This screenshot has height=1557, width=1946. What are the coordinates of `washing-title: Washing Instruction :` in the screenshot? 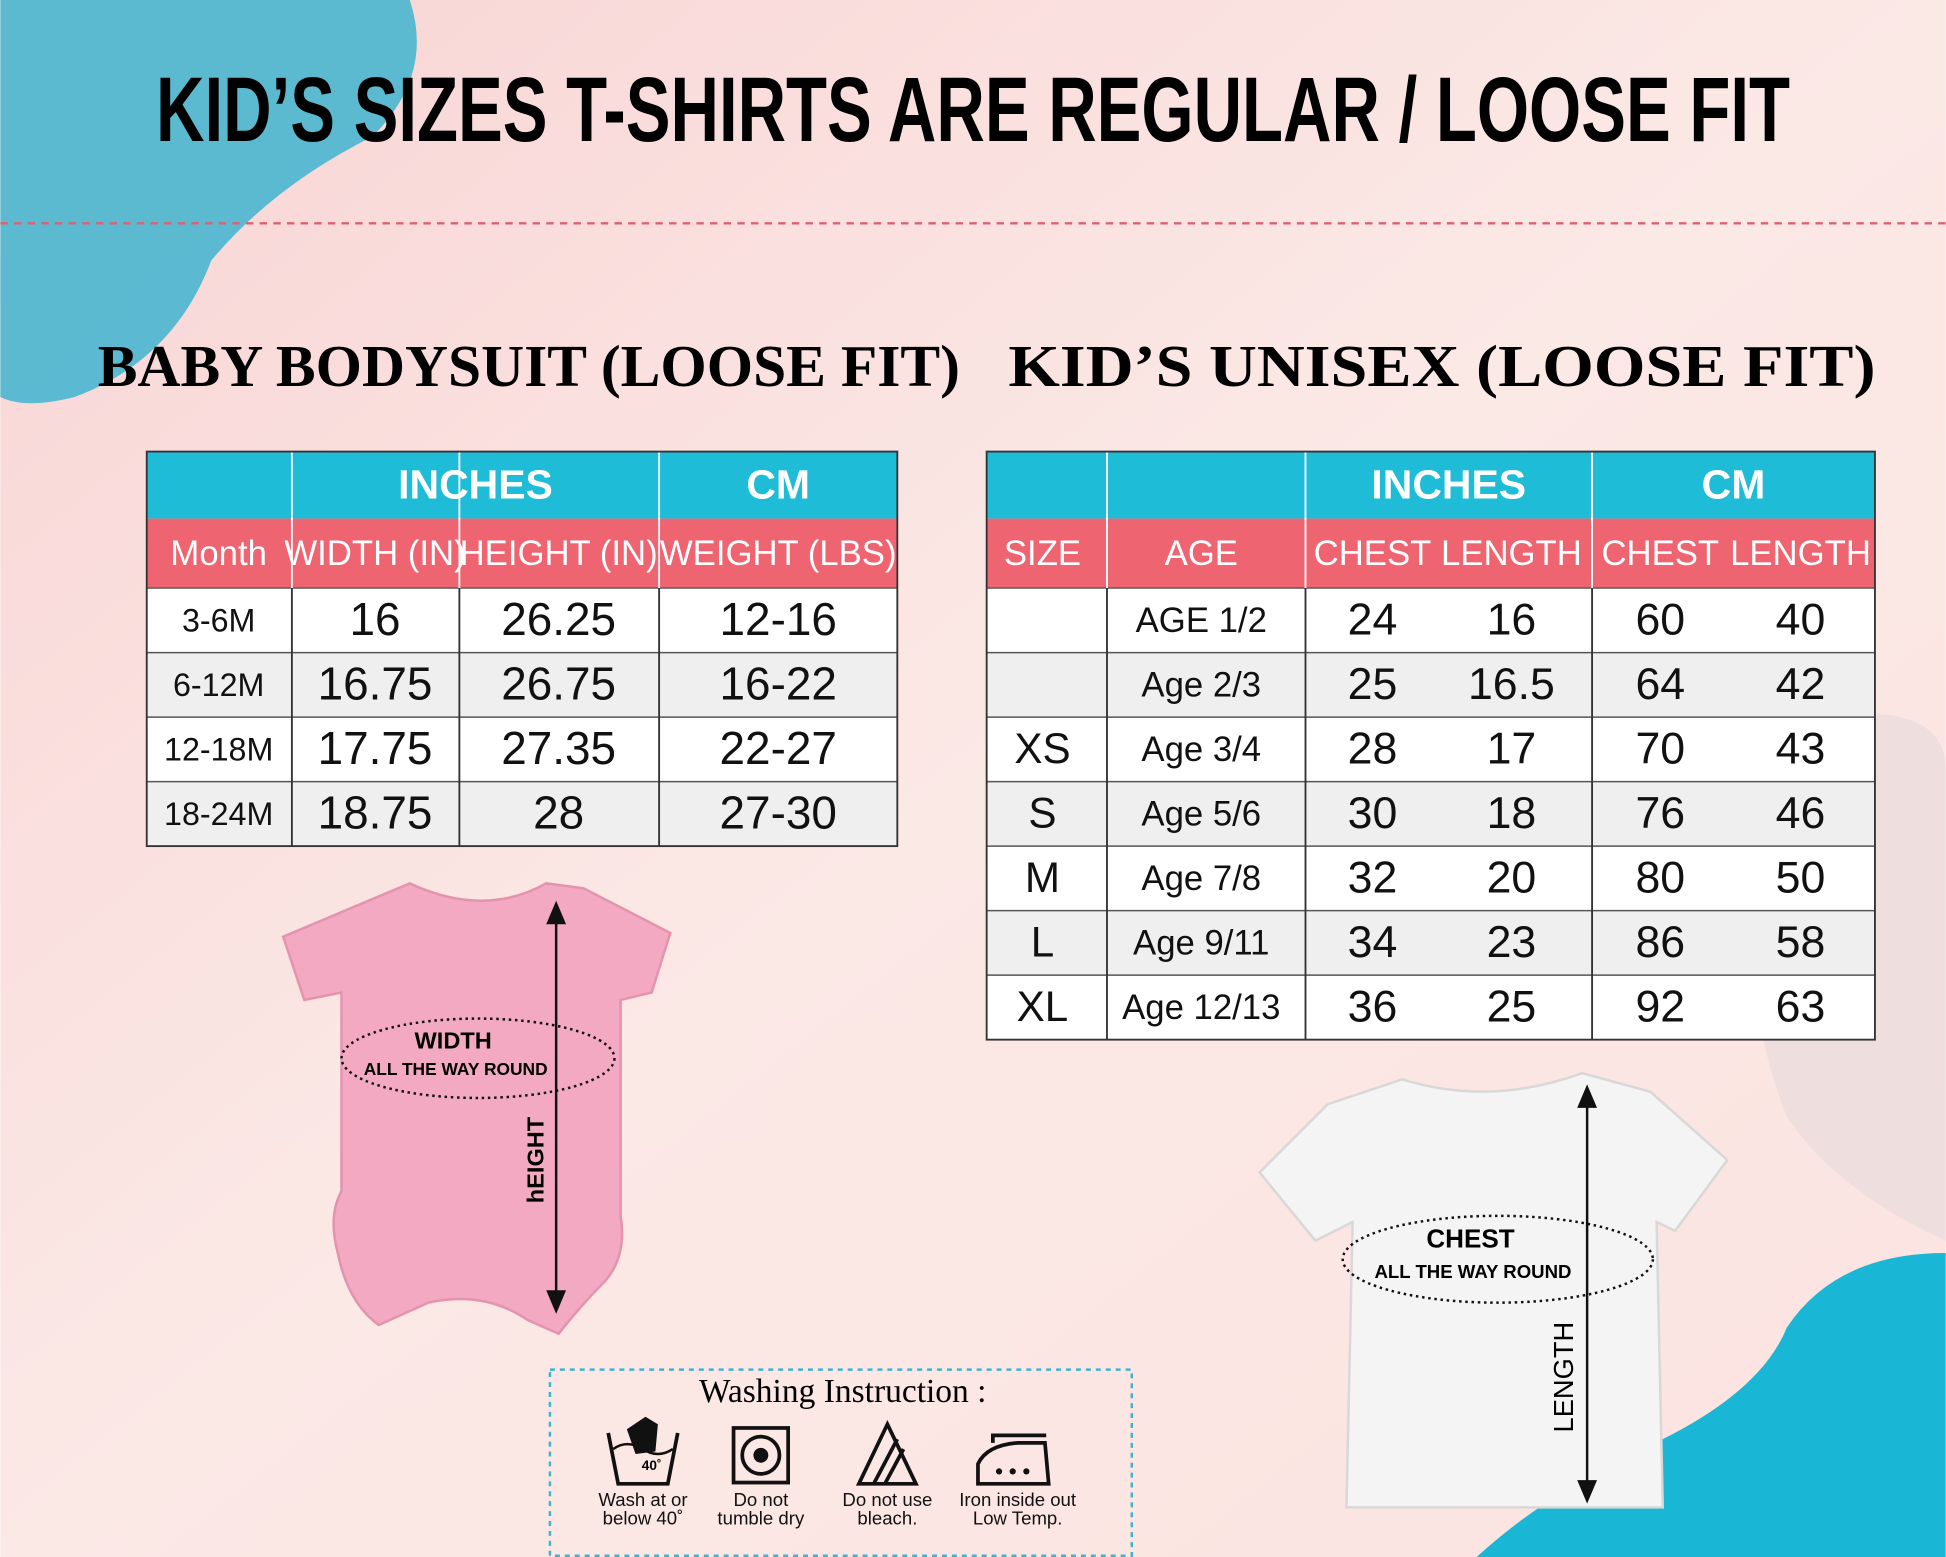 It's located at (842, 1391).